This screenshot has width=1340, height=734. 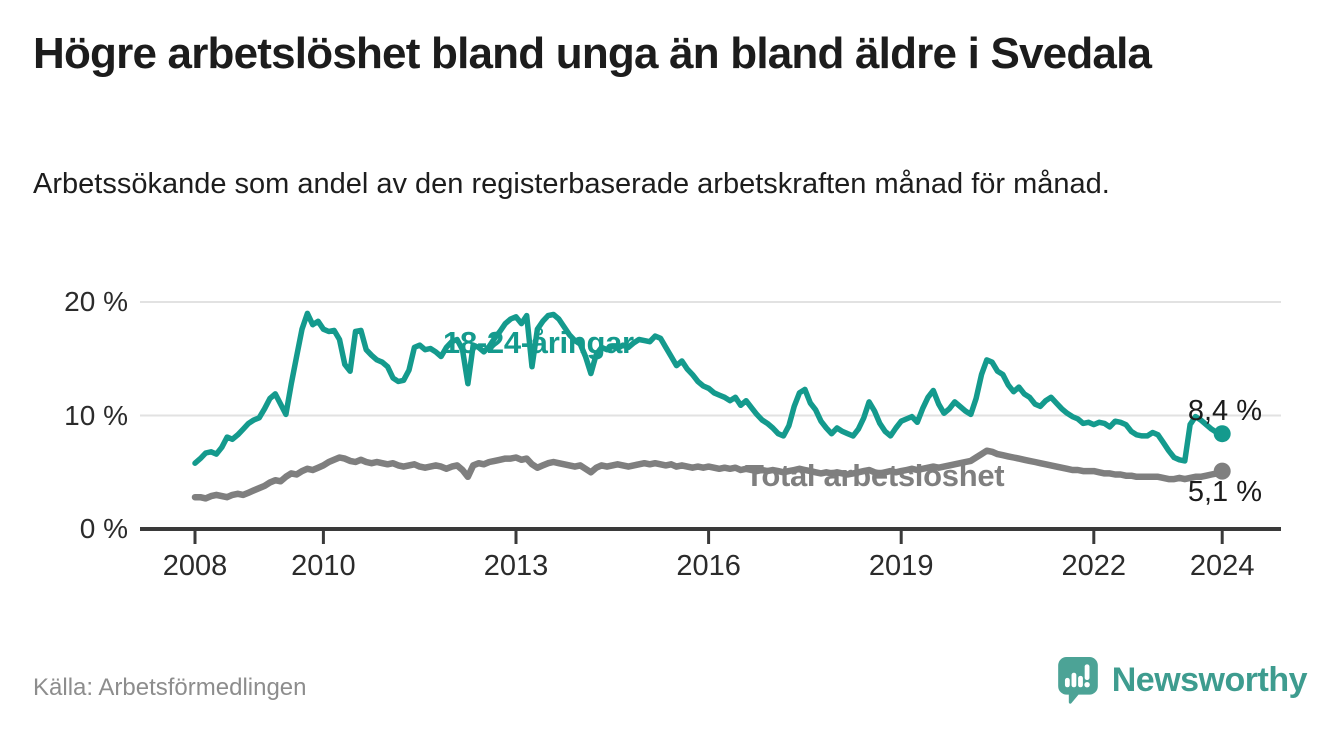 What do you see at coordinates (708, 474) in the screenshot?
I see `line-Total arbetslöshet` at bounding box center [708, 474].